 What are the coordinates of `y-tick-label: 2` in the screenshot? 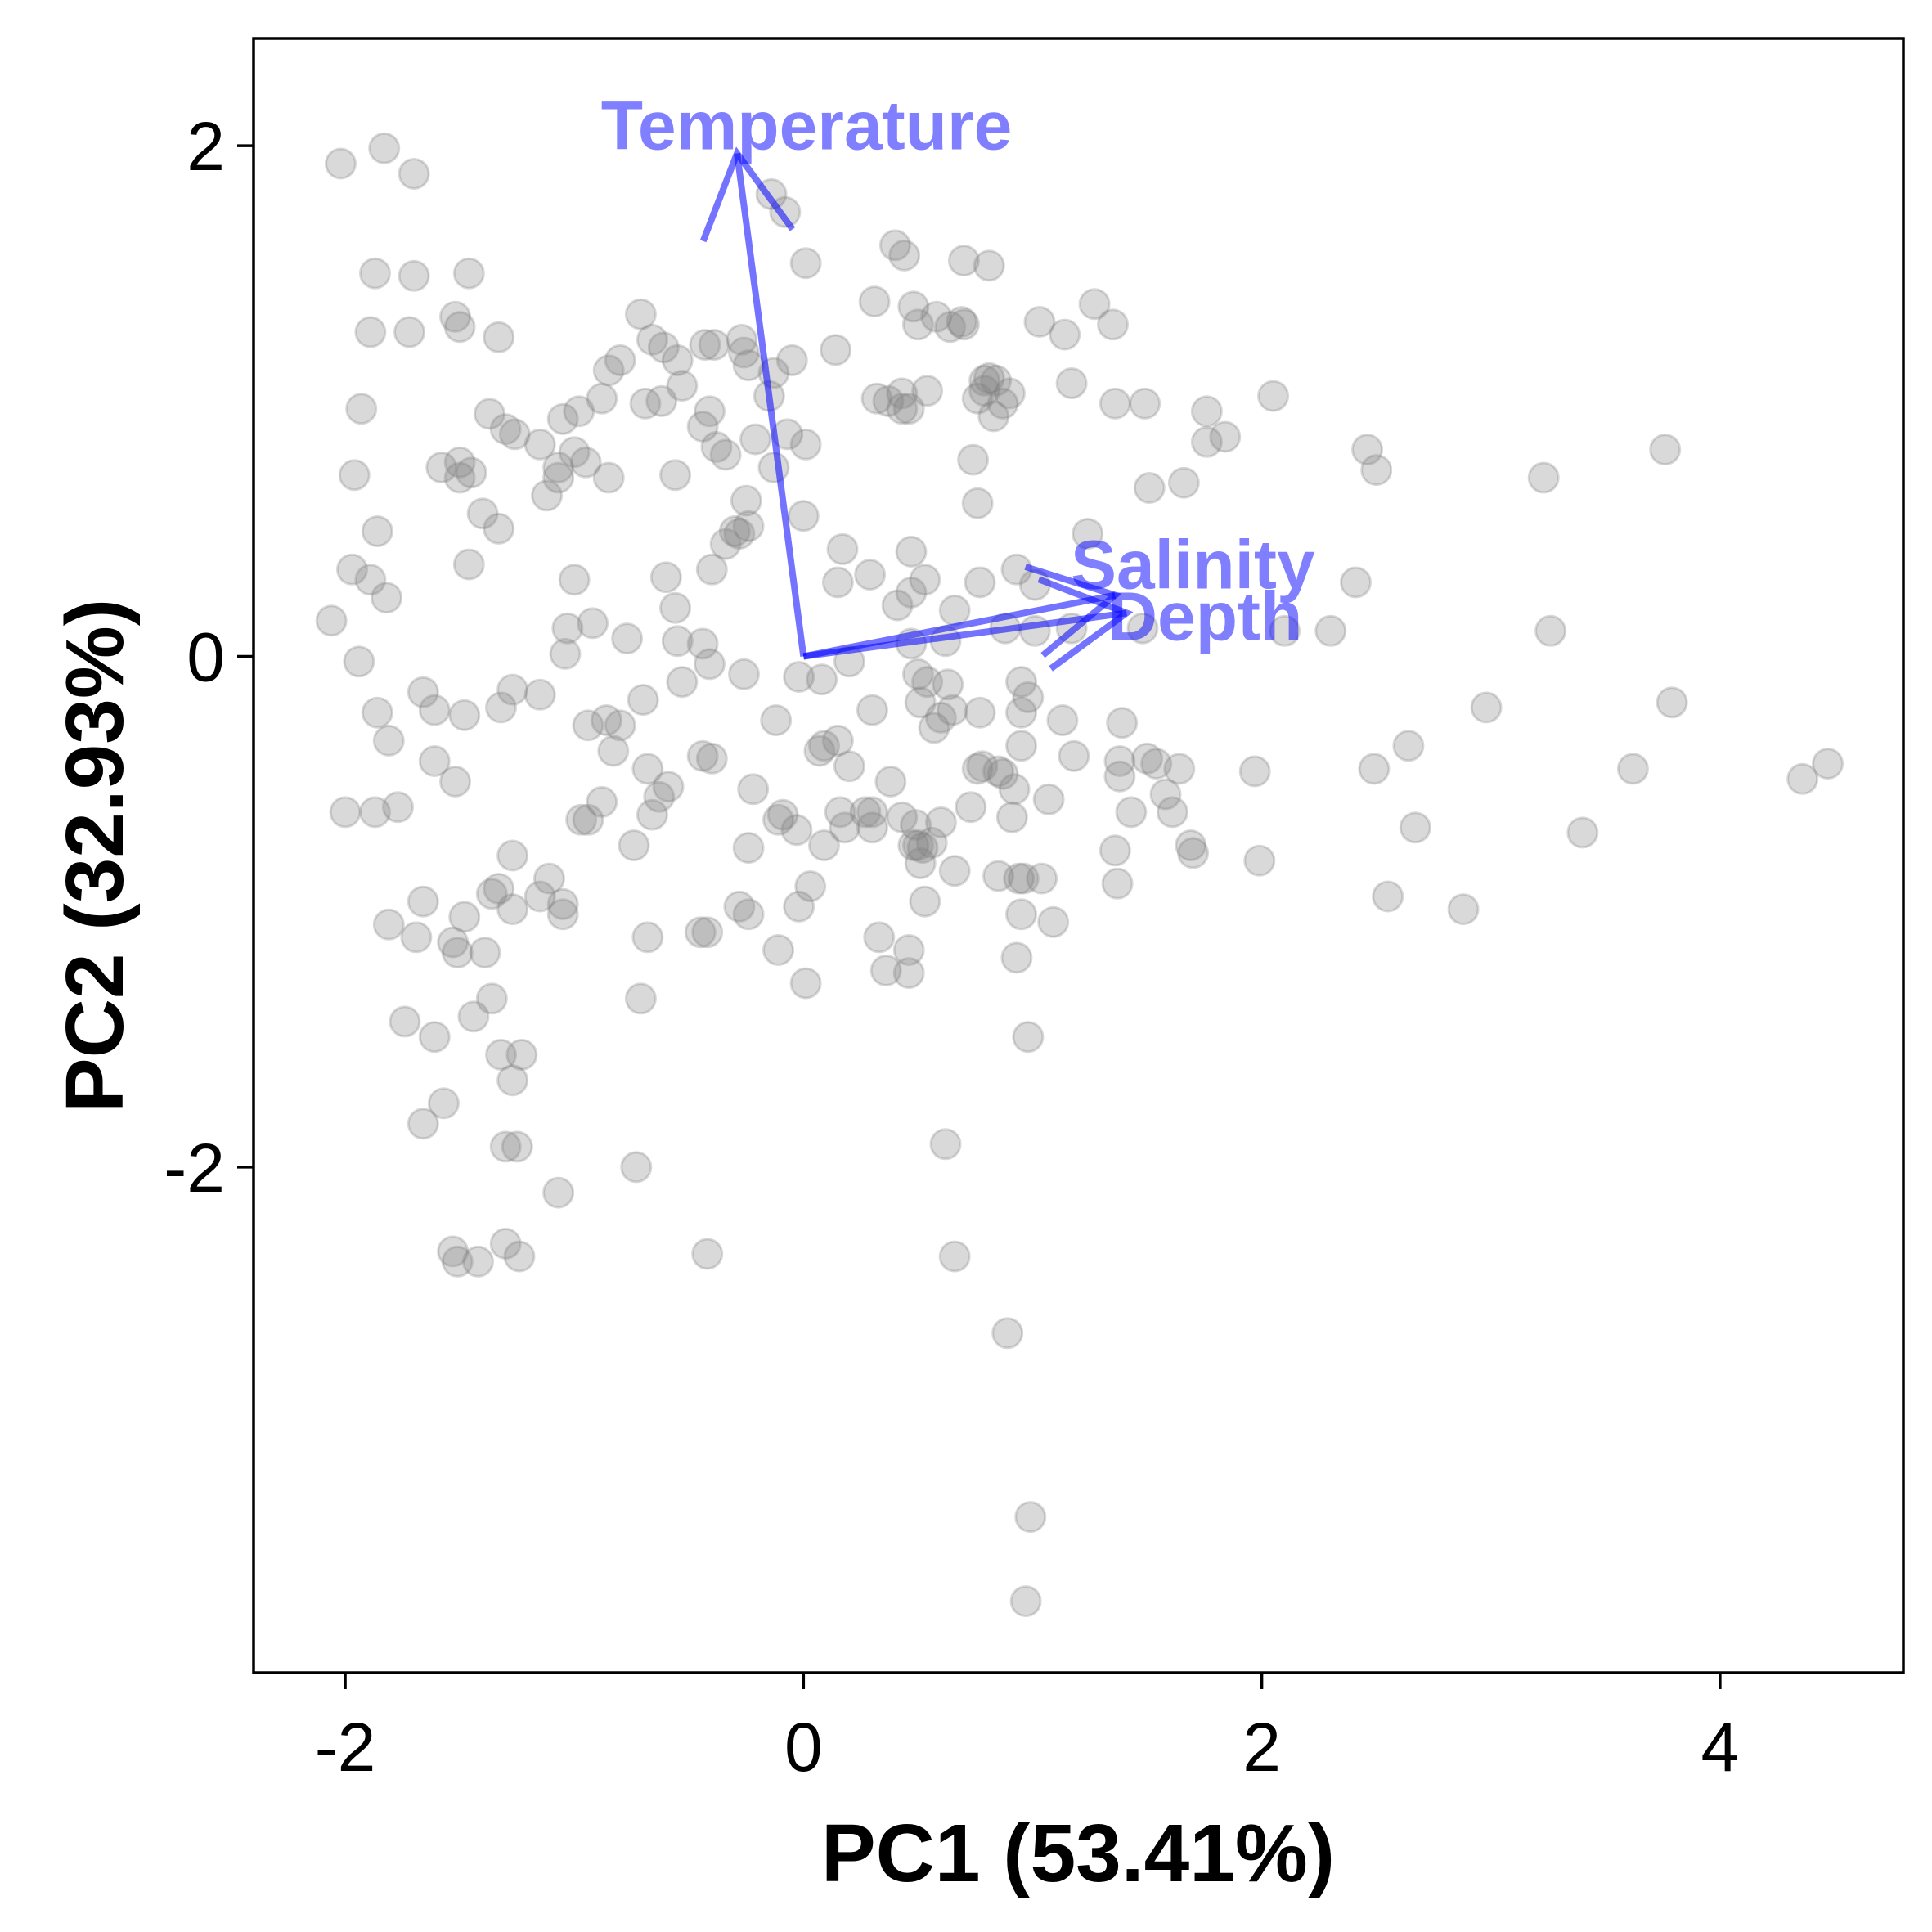 It's located at (206, 147).